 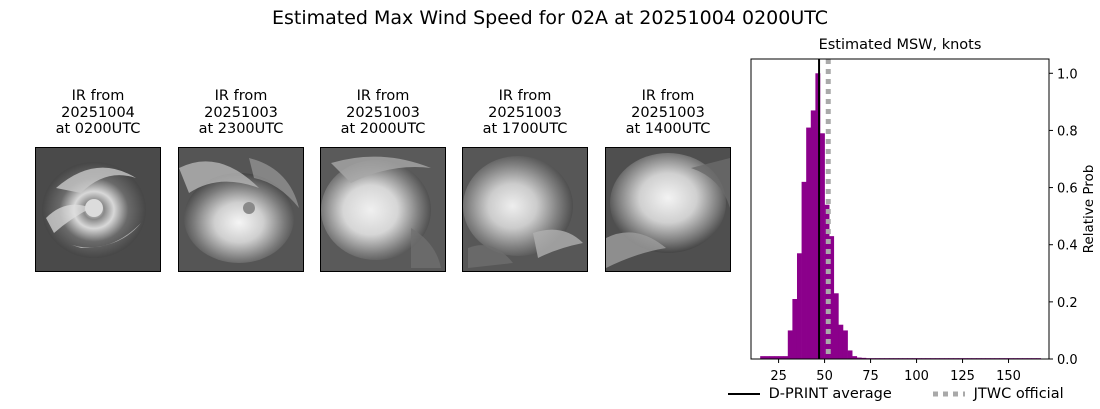 I want to click on ir-panel-title: IR from 20251003 at 1400UTC, so click(x=668, y=112).